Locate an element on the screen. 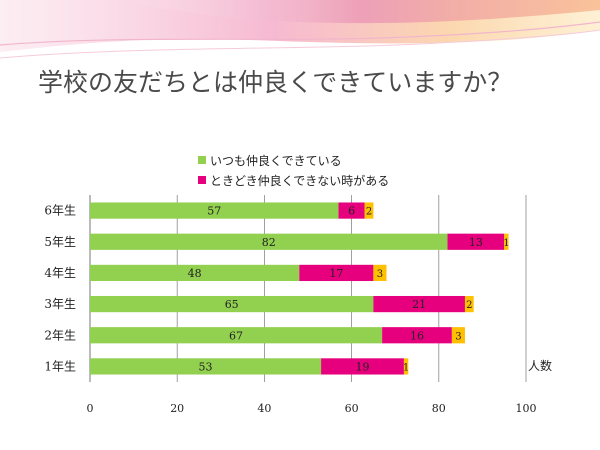 This screenshot has height=450, width=600. legend-item: いつも仲良くできている is located at coordinates (293, 160).